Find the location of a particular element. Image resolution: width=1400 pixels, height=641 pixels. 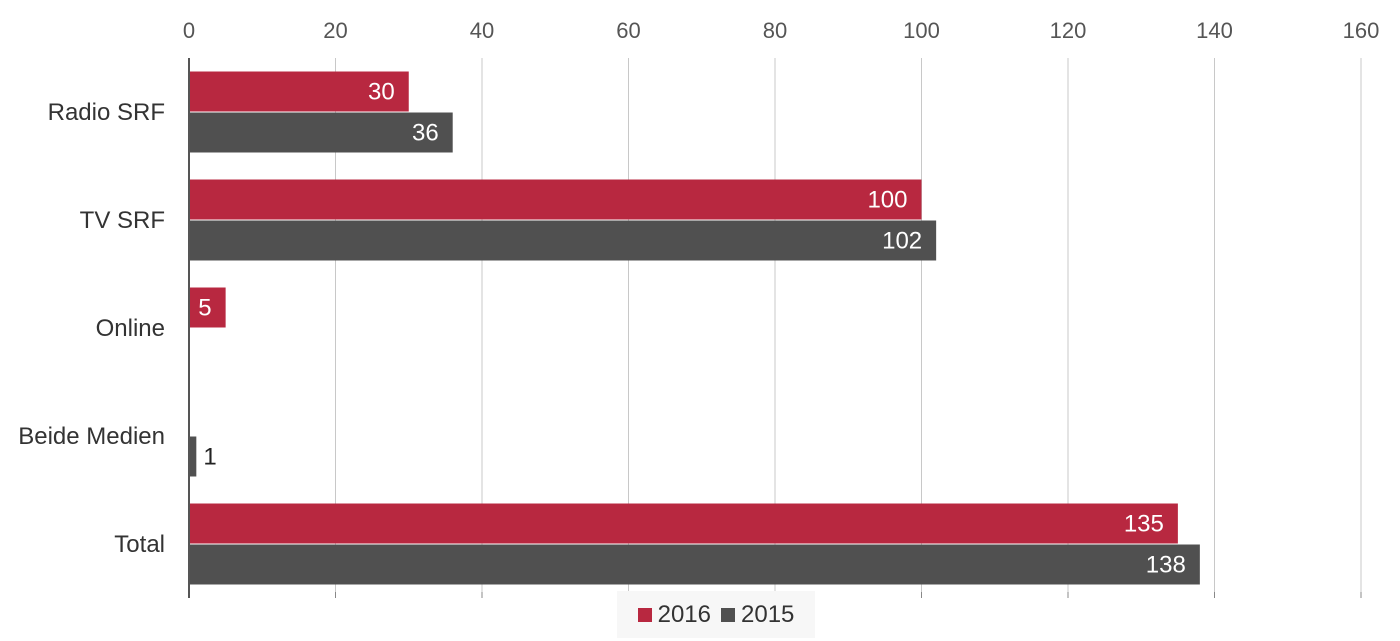

x-tick-label-120: 120 is located at coordinates (1068, 30).